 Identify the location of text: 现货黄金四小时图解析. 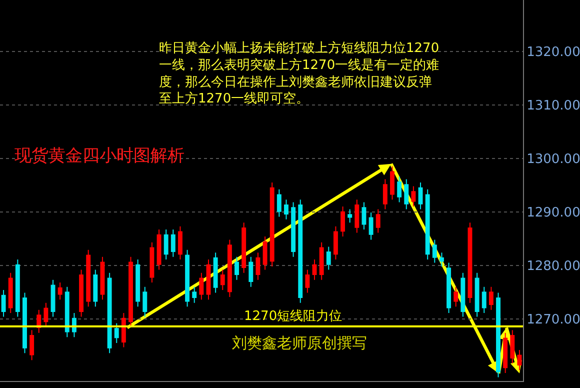
(99, 156).